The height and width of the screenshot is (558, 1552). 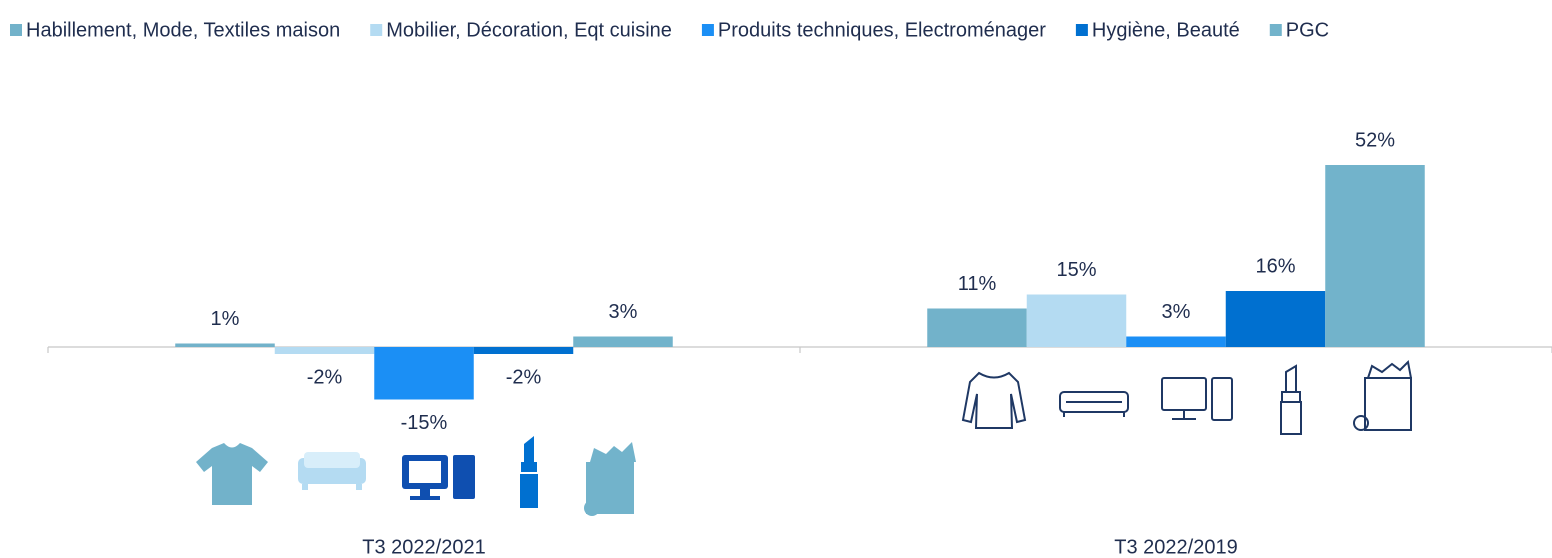 What do you see at coordinates (1197, 399) in the screenshot?
I see `icon-computer-outline` at bounding box center [1197, 399].